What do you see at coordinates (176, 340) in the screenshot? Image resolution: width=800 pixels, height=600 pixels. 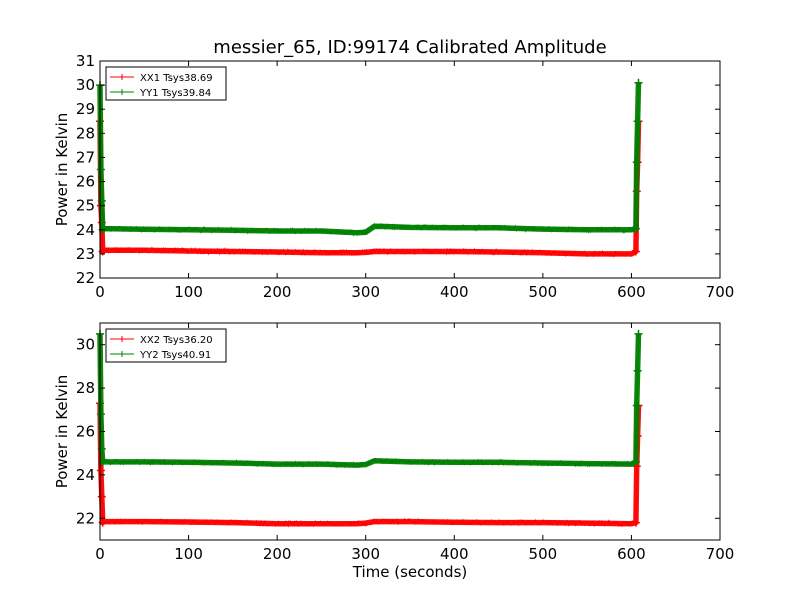 I see `legend-label: XX2 Tsys36.20` at bounding box center [176, 340].